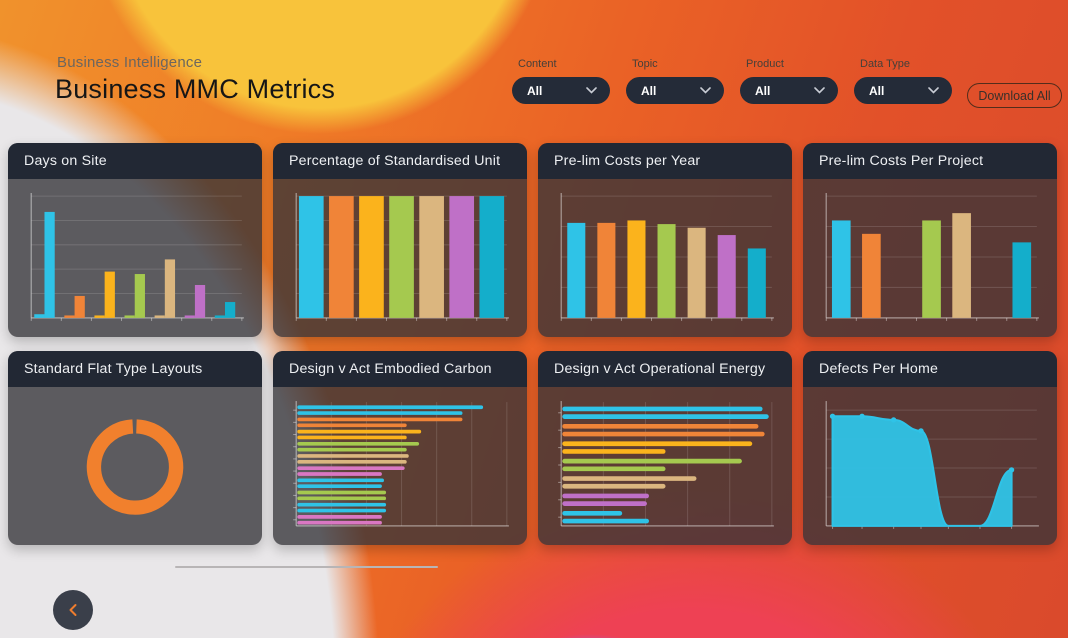 The image size is (1068, 638). I want to click on card-header: Days on Site, so click(135, 161).